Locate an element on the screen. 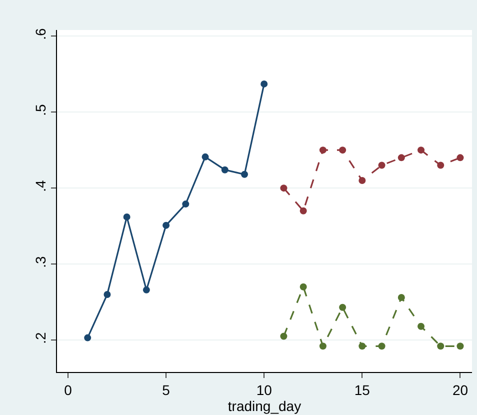  y-tick-label: .5 is located at coordinates (40, 110).